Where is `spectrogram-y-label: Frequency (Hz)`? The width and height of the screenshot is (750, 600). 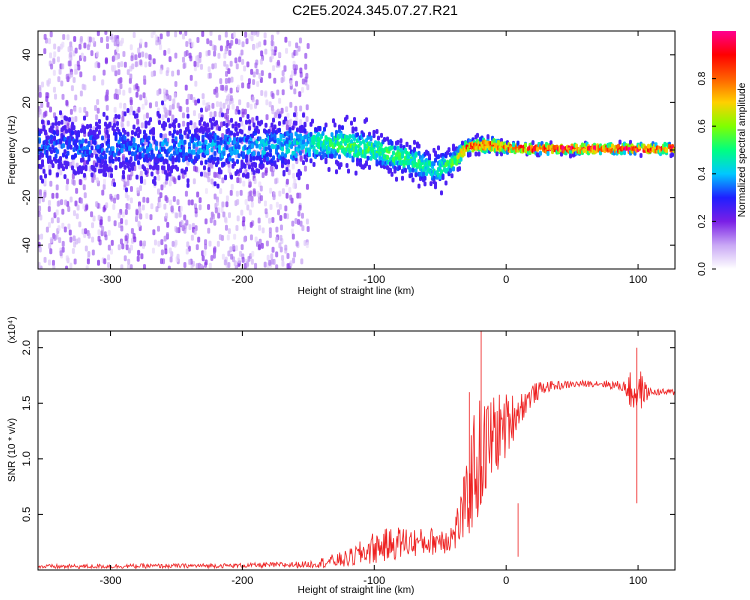
spectrogram-y-label: Frequency (Hz) is located at coordinates (12, 150).